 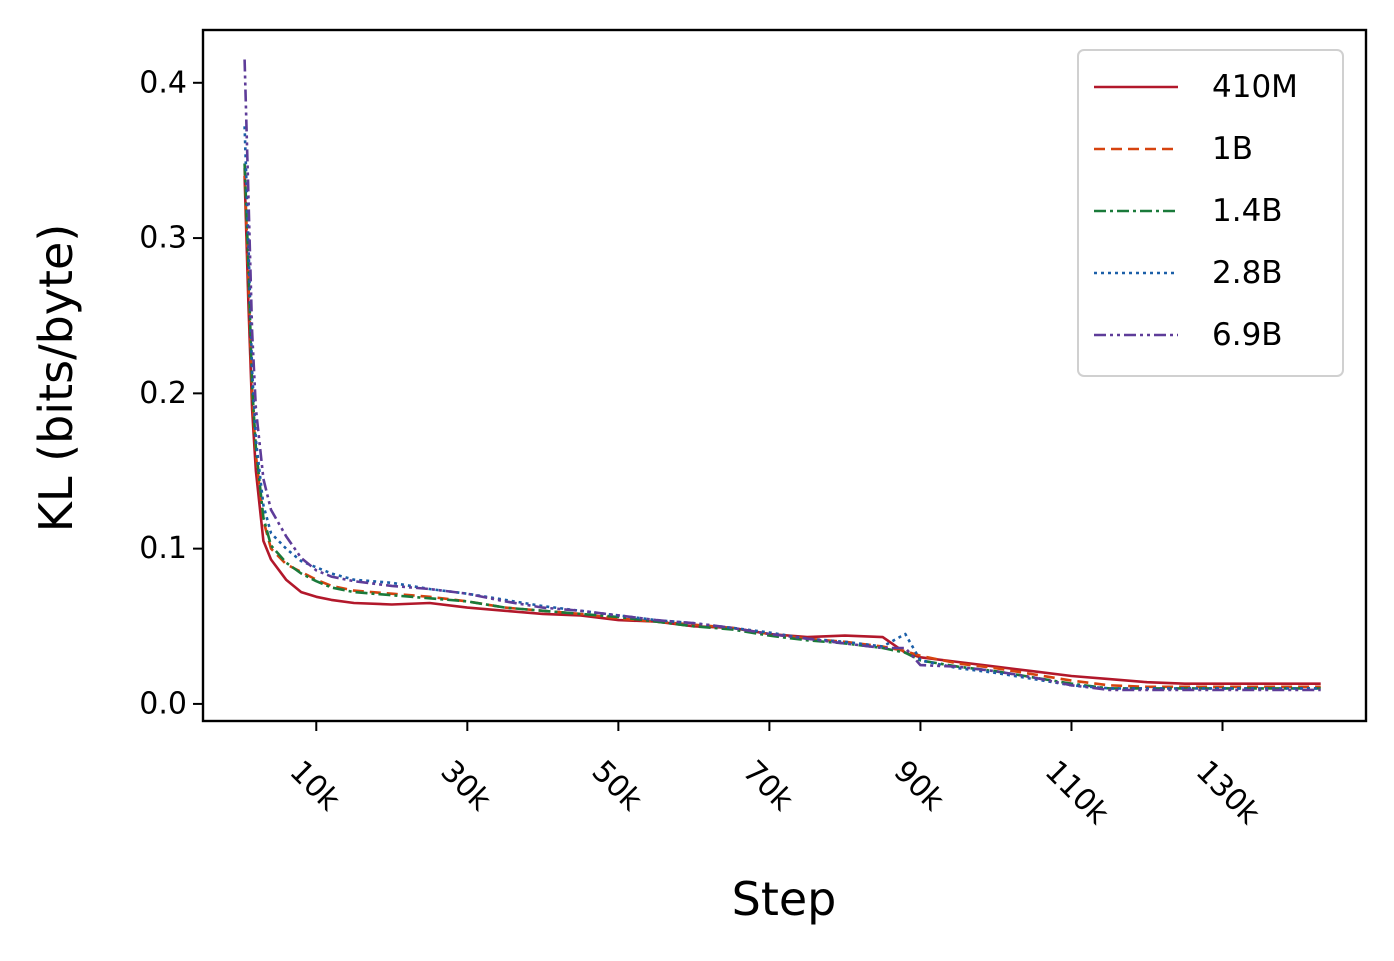 What do you see at coordinates (1247, 335) in the screenshot?
I see `legend-label-4: 6.9B` at bounding box center [1247, 335].